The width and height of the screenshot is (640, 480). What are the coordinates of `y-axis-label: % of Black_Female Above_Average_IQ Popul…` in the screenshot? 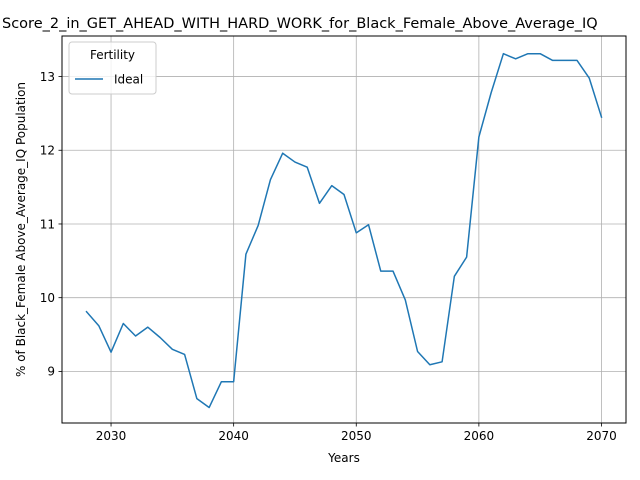 It's located at (21, 229).